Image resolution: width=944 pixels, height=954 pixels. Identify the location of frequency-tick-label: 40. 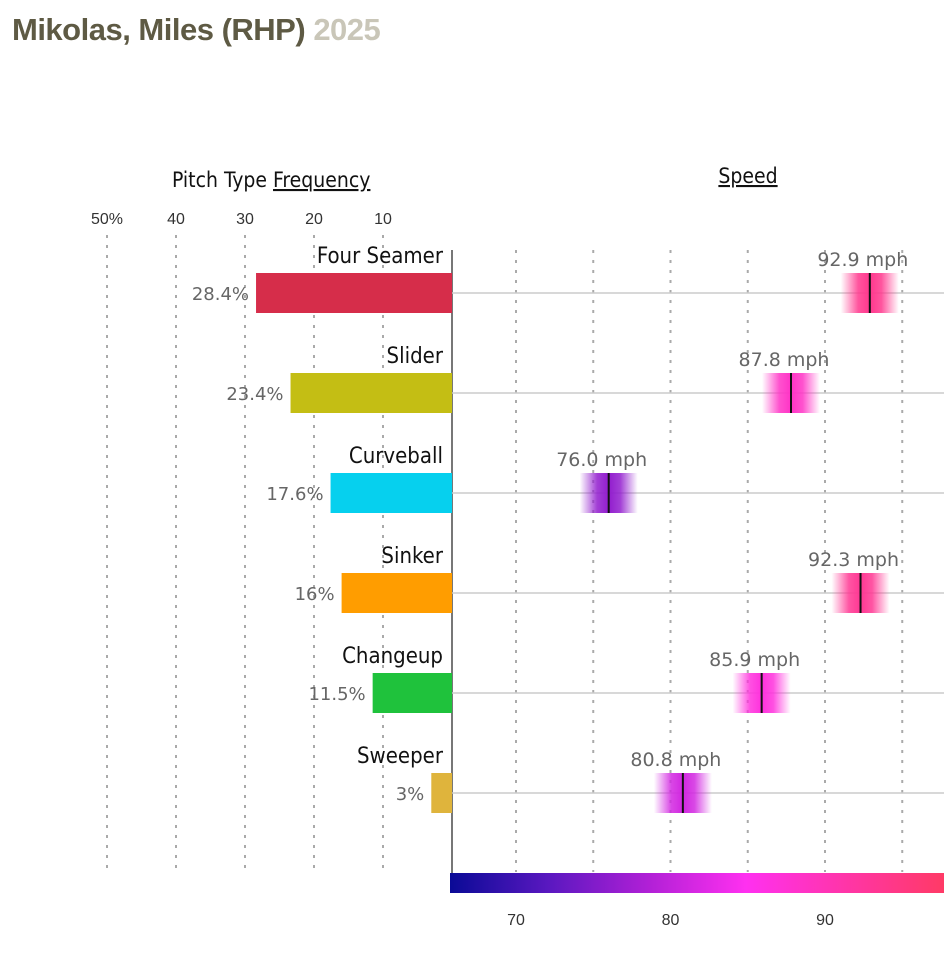
(176, 219).